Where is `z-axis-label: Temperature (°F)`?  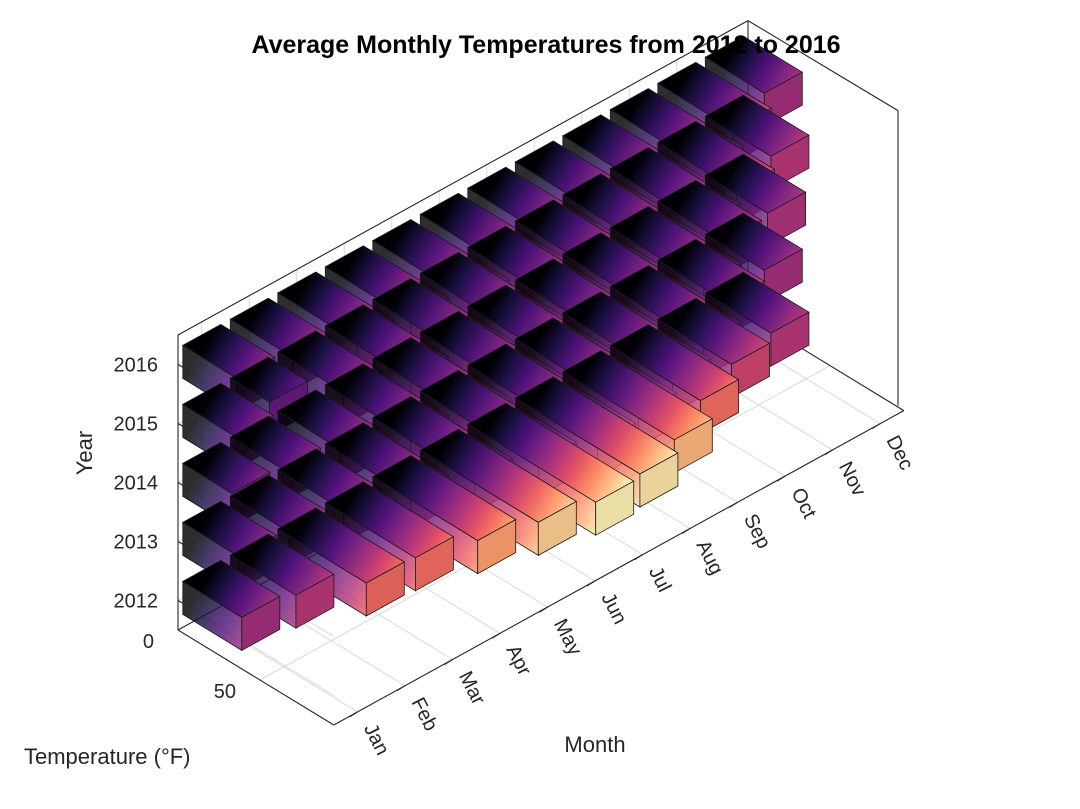 z-axis-label: Temperature (°F) is located at coordinates (107, 756).